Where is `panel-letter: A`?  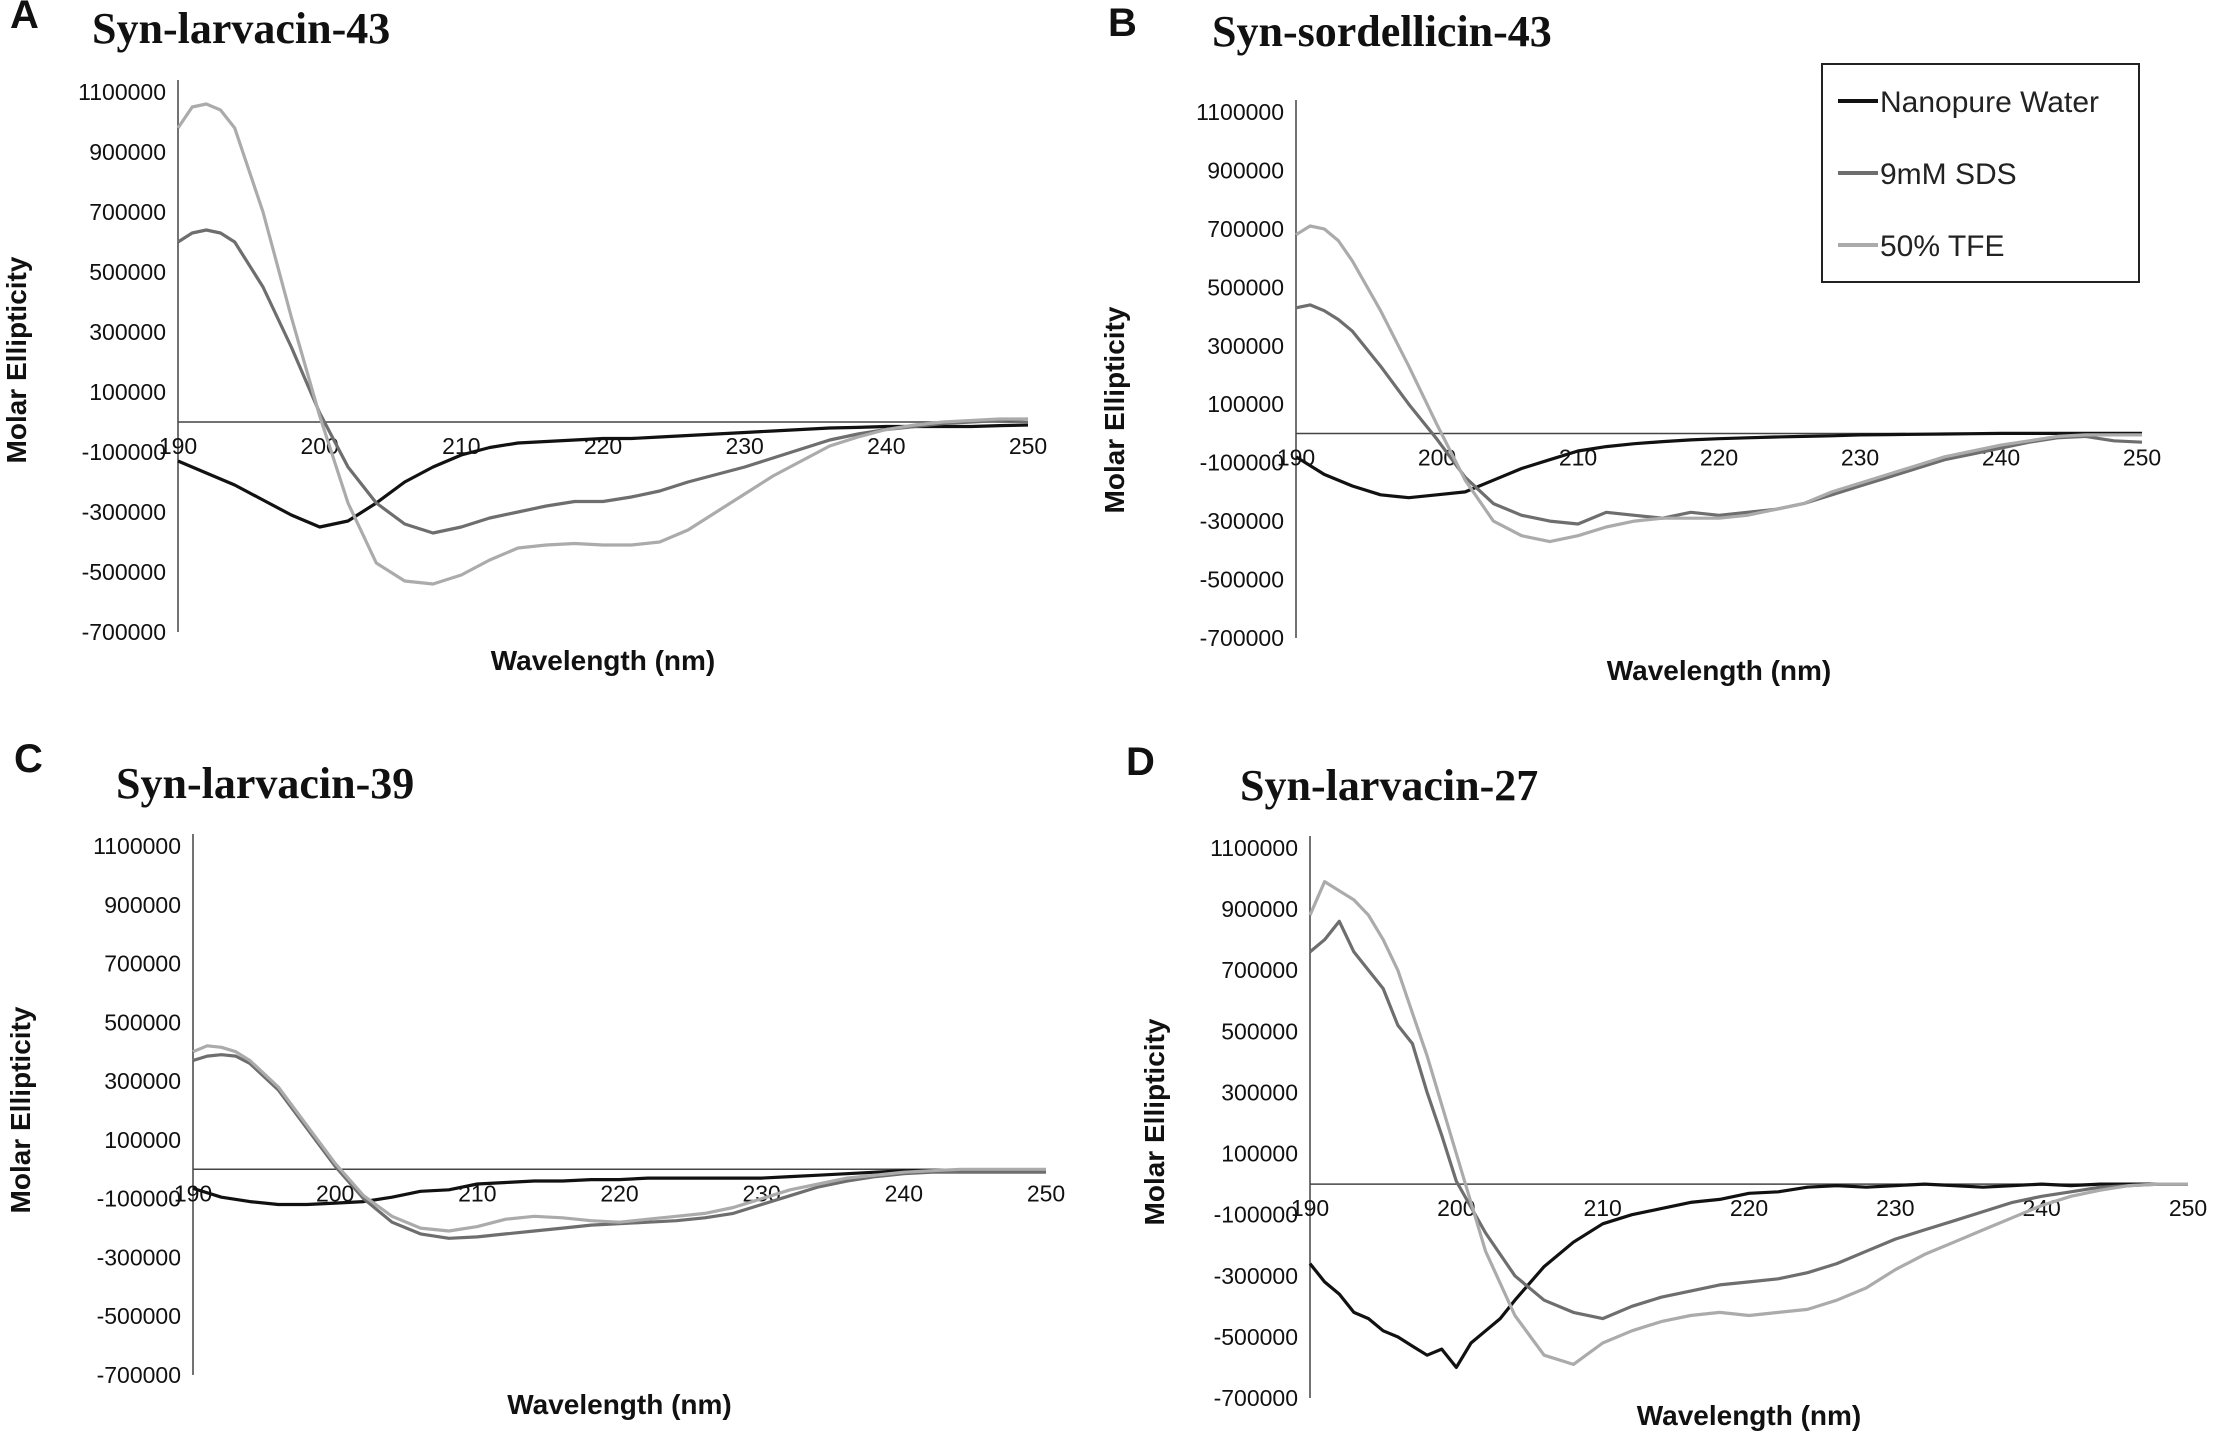 panel-letter: A is located at coordinates (24, 18).